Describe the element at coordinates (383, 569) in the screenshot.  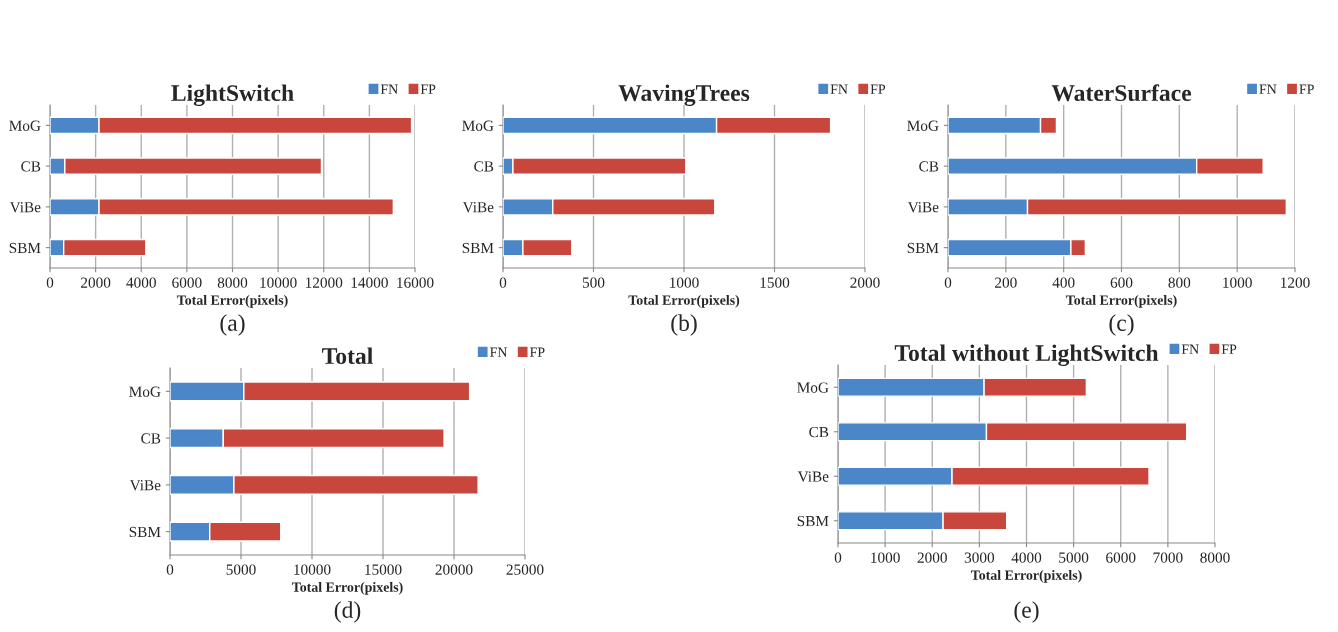
I see `x-tick-label: 15000` at that location.